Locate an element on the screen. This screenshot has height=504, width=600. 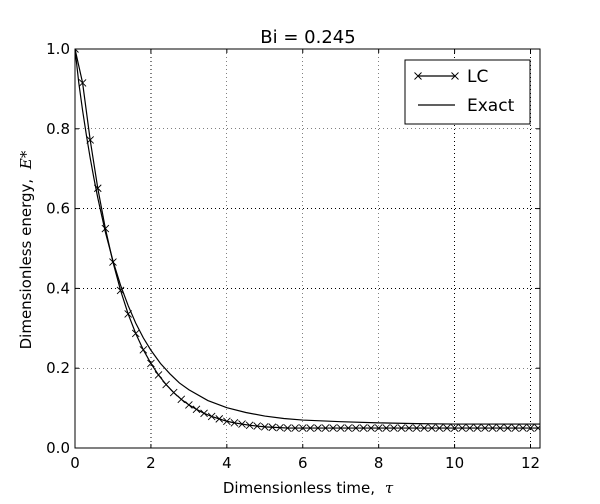
x-axis-title: Dimensionless time, τ is located at coordinates (308, 488).